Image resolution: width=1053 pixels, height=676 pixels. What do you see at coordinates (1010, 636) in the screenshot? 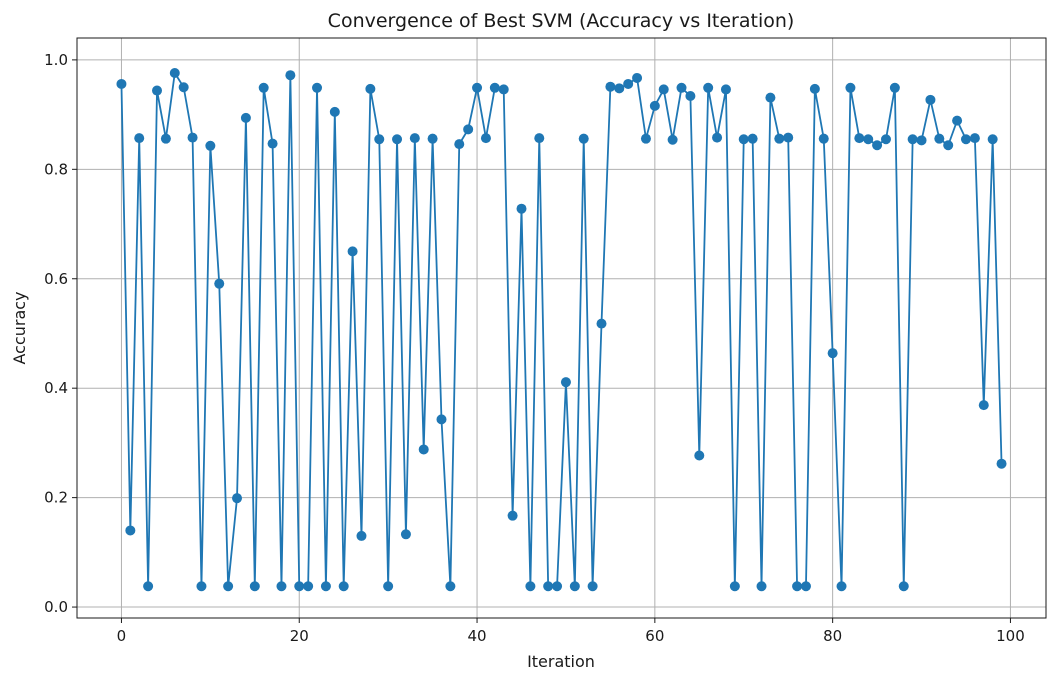
I see `x-tick-label: 100` at bounding box center [1010, 636].